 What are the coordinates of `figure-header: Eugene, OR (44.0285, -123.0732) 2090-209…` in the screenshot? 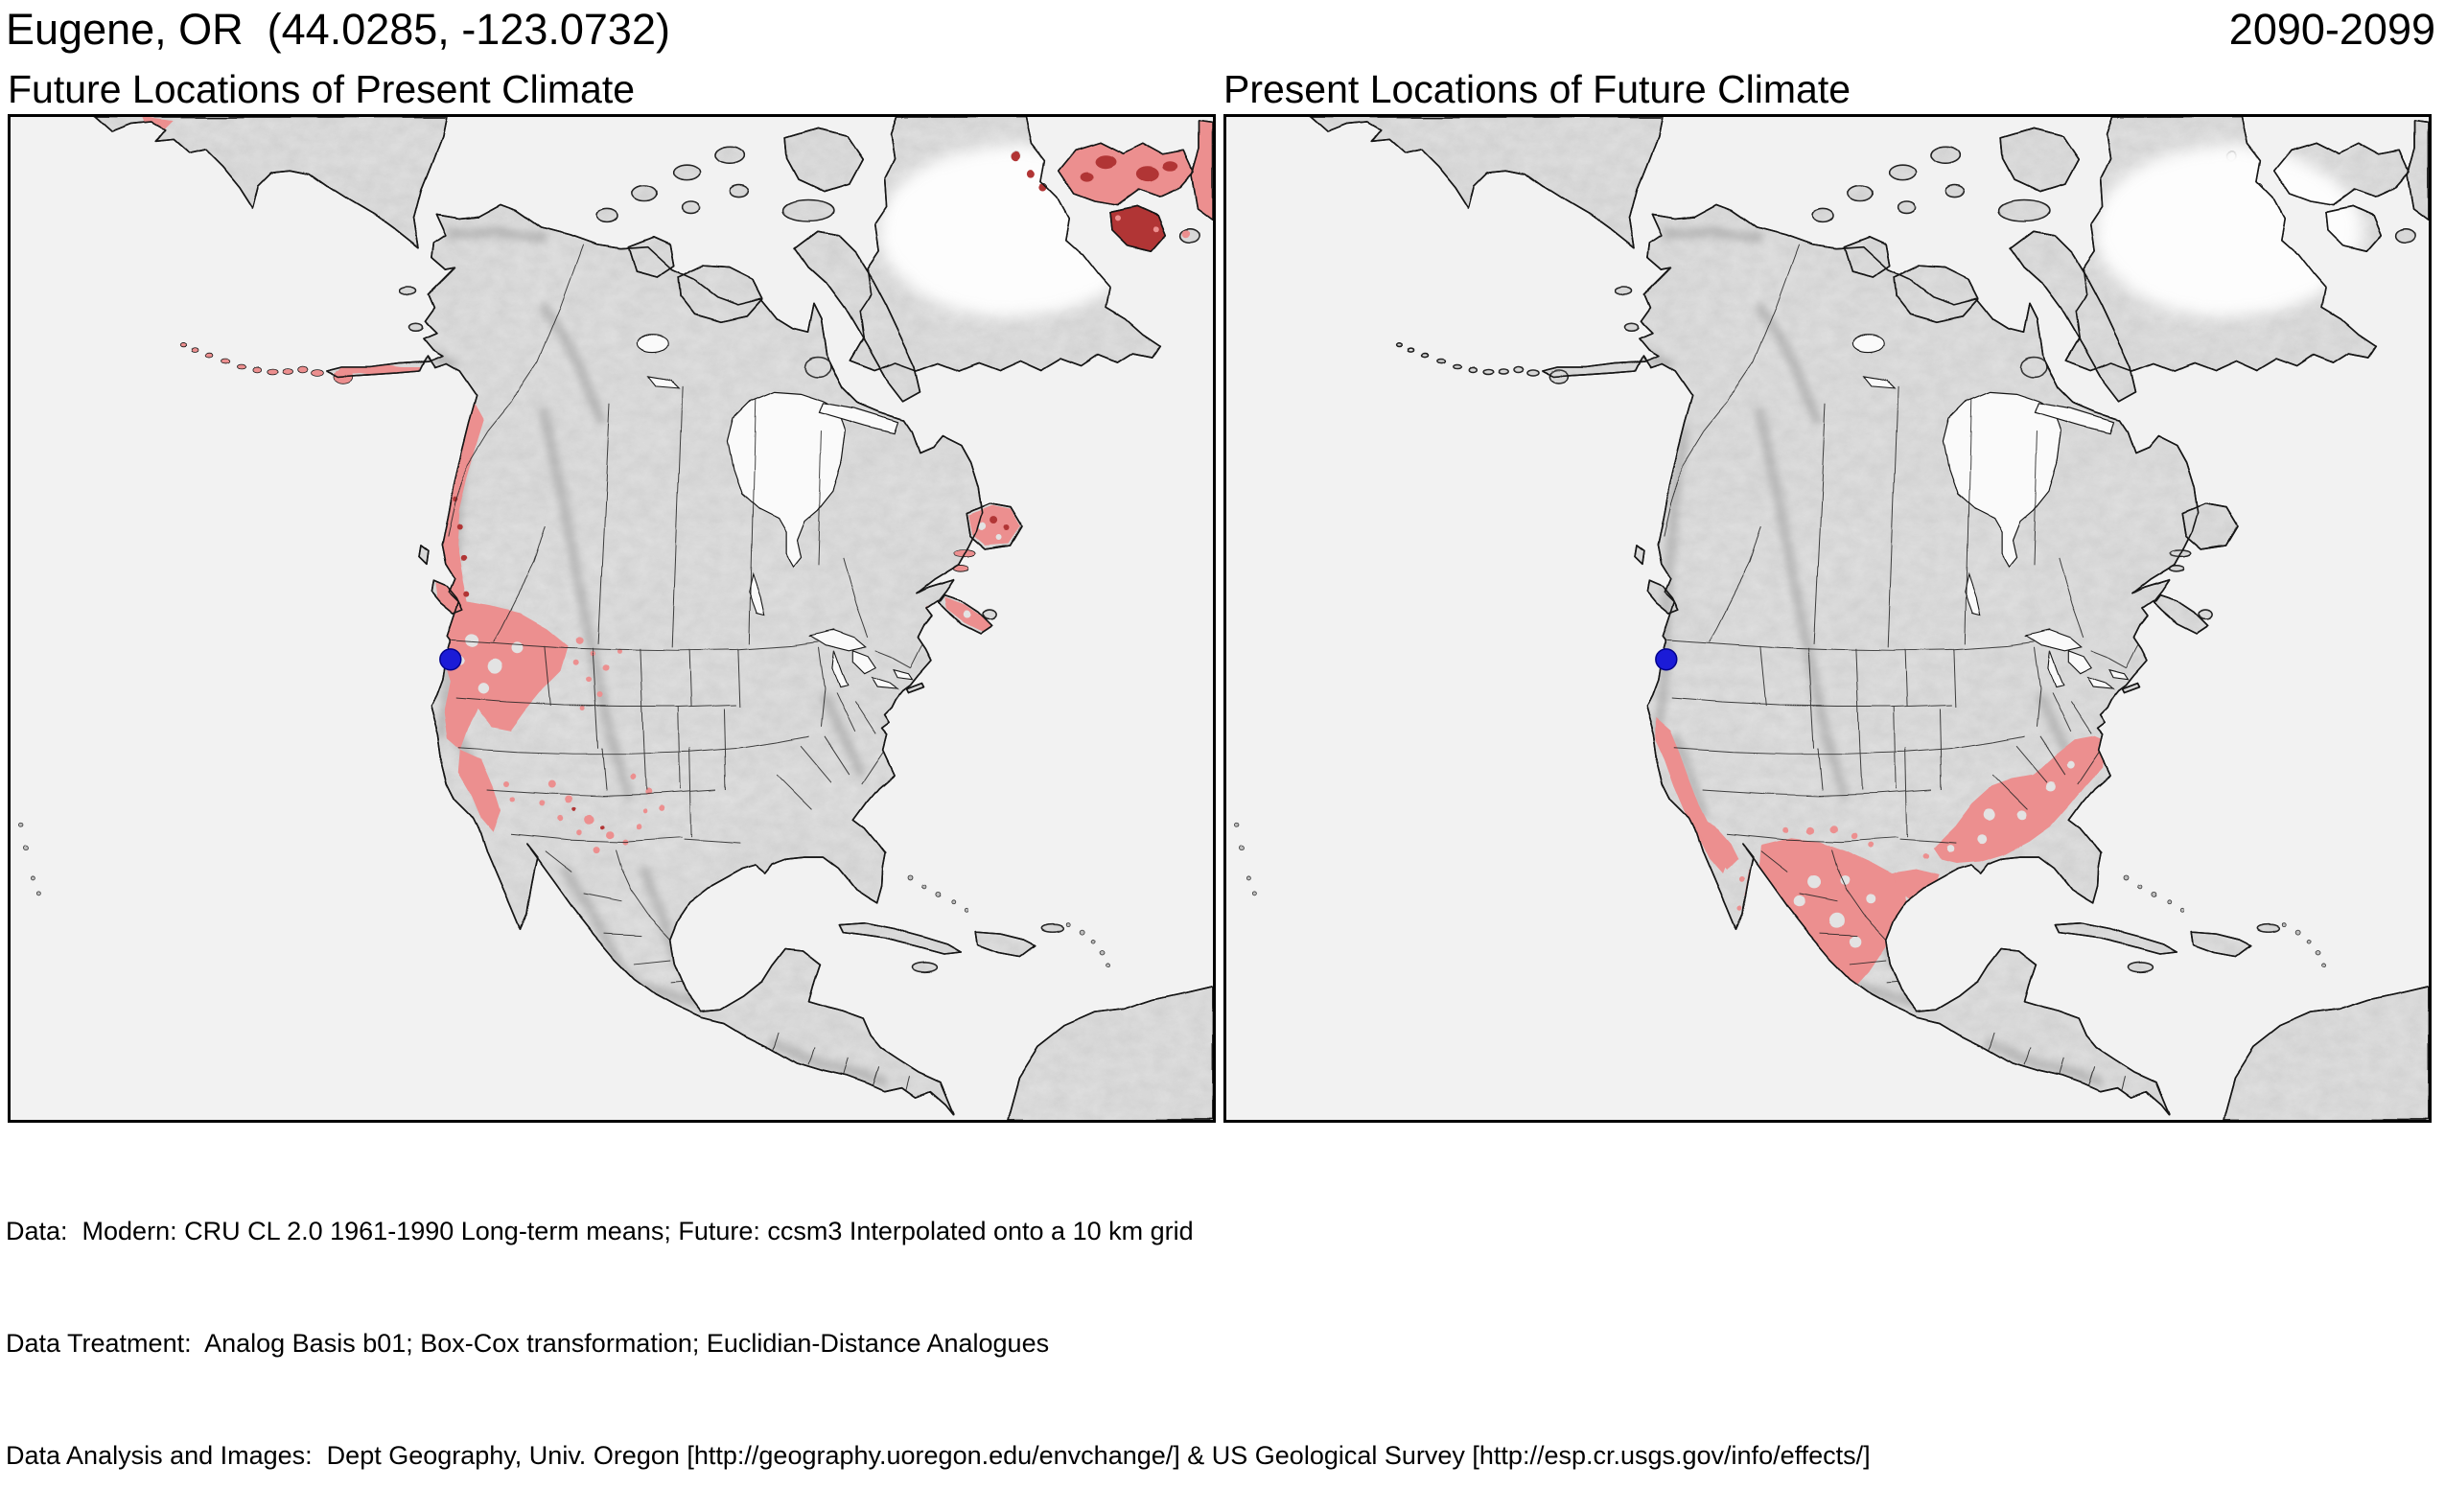 It's located at (1222, 27).